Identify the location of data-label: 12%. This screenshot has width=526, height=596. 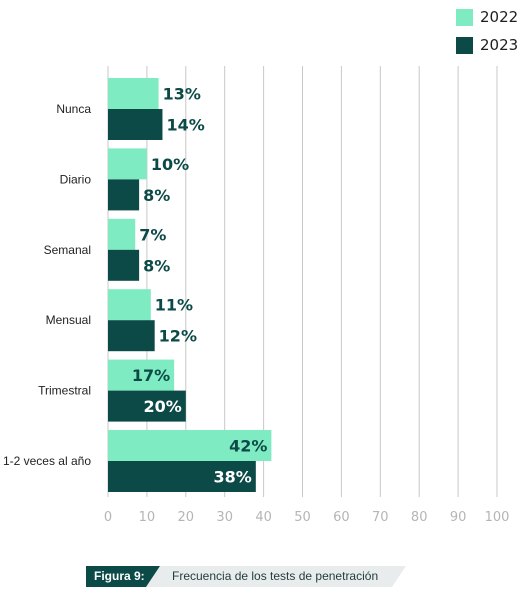
(178, 336).